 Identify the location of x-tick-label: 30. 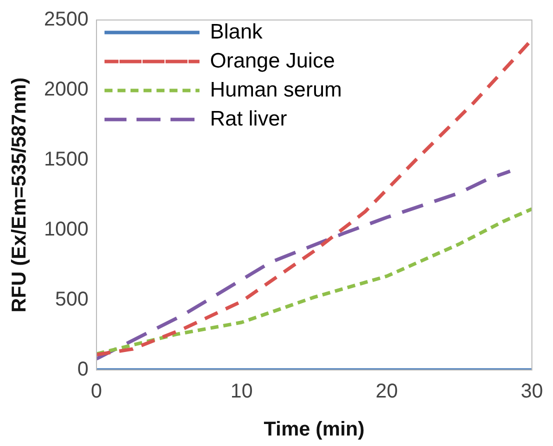
(531, 391).